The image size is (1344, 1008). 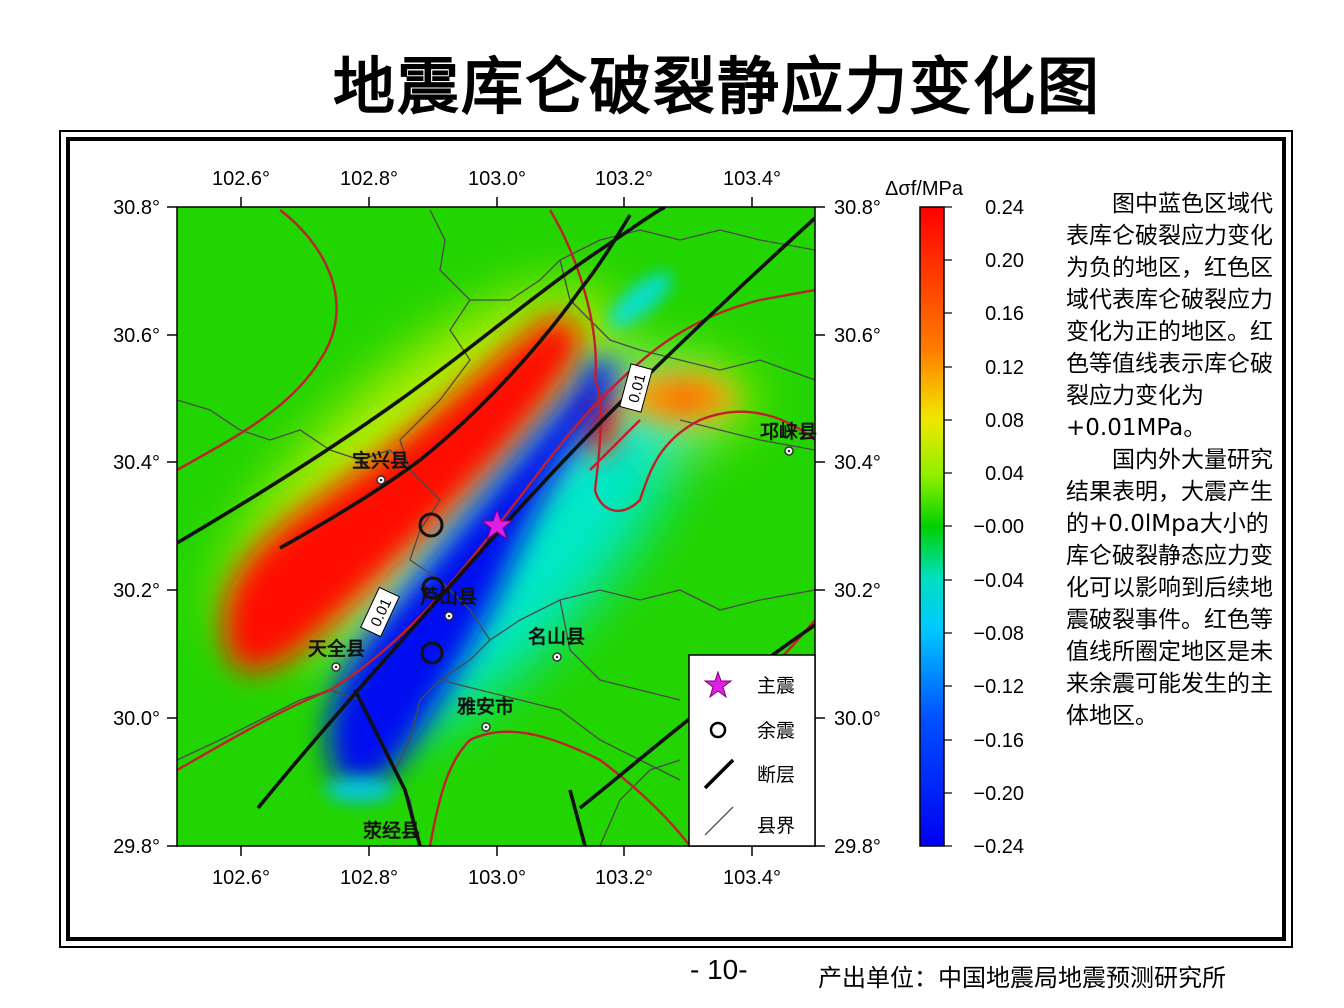 I want to click on colorbar-tick: 0.24, so click(x=1004, y=208).